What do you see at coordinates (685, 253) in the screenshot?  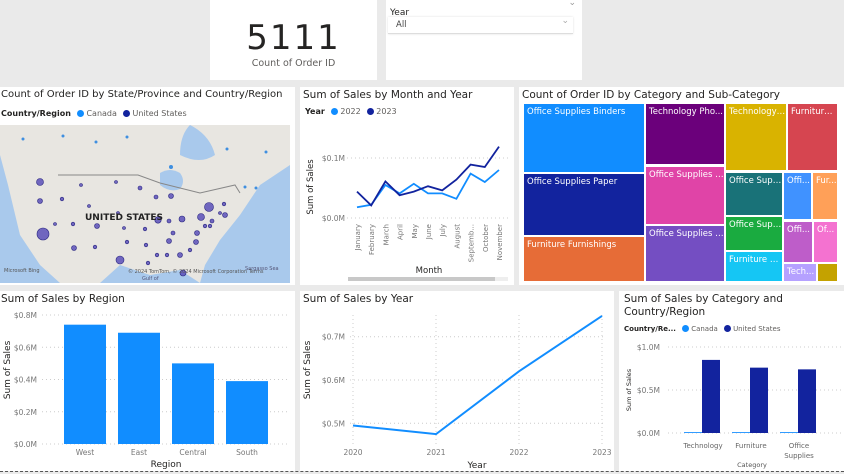 I see `treemap-tile: Office Supplies Art` at bounding box center [685, 253].